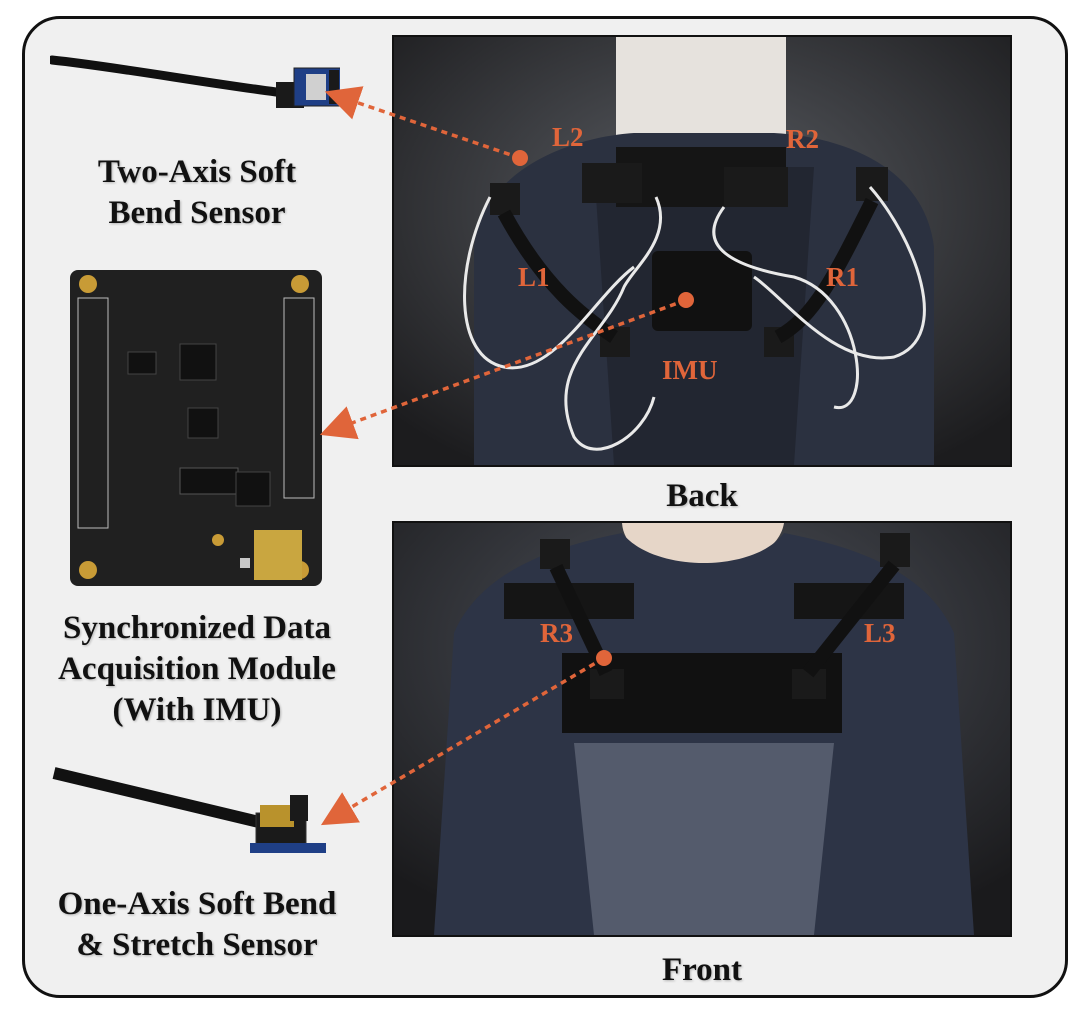  What do you see at coordinates (842, 277) in the screenshot?
I see `label-r1: R1` at bounding box center [842, 277].